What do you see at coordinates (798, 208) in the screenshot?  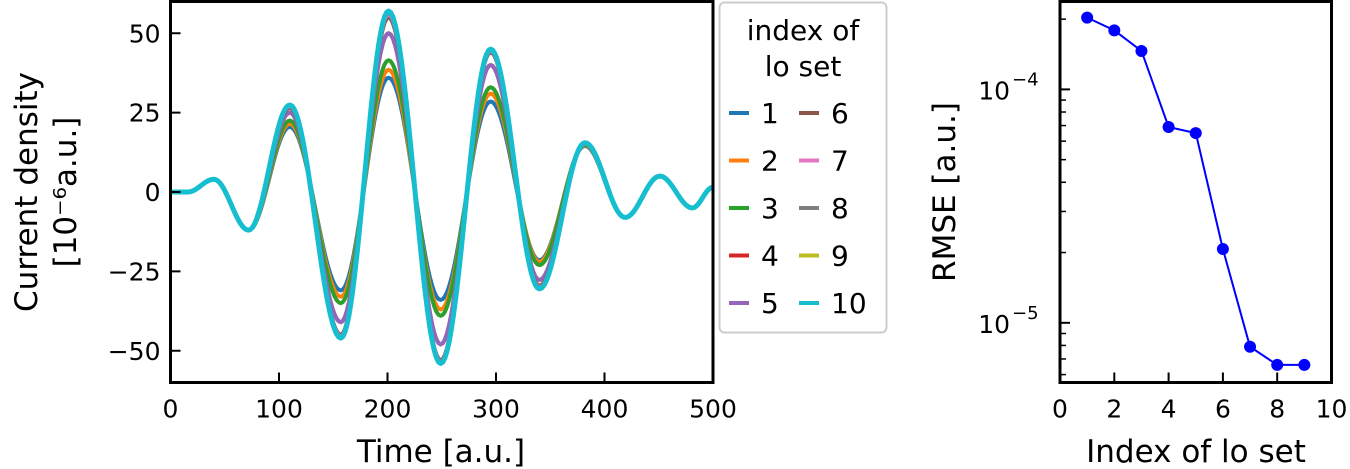 I see `legend-entries: 1 2 3 4 5 6 7 8 9 10` at bounding box center [798, 208].